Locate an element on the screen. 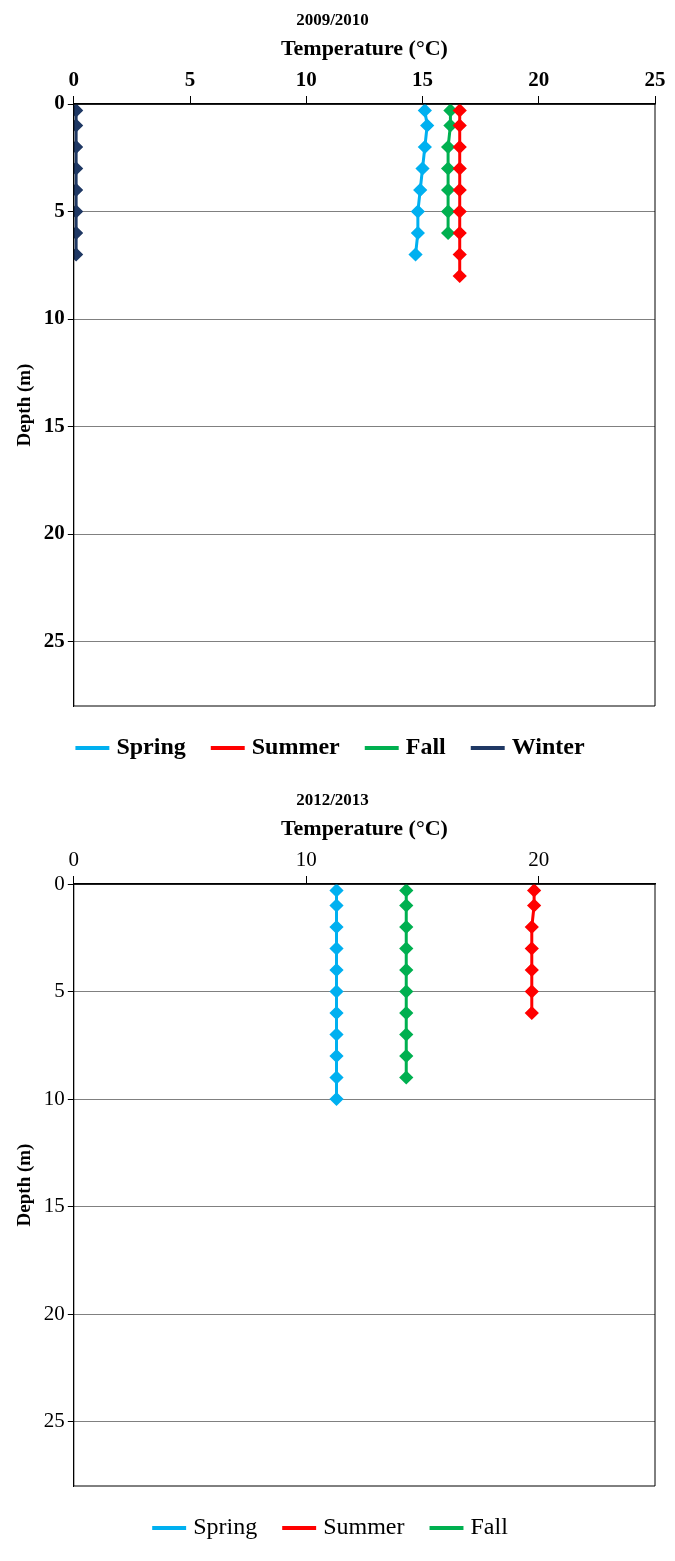 This screenshot has height=1561, width=675. x-tick-label: 5 is located at coordinates (190, 78).